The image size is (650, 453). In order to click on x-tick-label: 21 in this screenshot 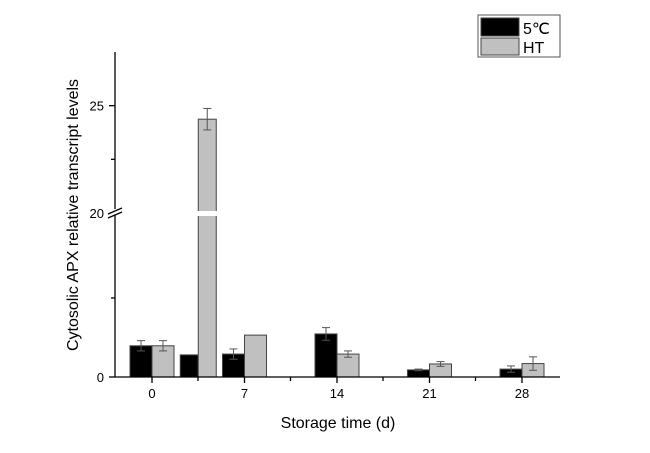, I will do `click(429, 393)`.